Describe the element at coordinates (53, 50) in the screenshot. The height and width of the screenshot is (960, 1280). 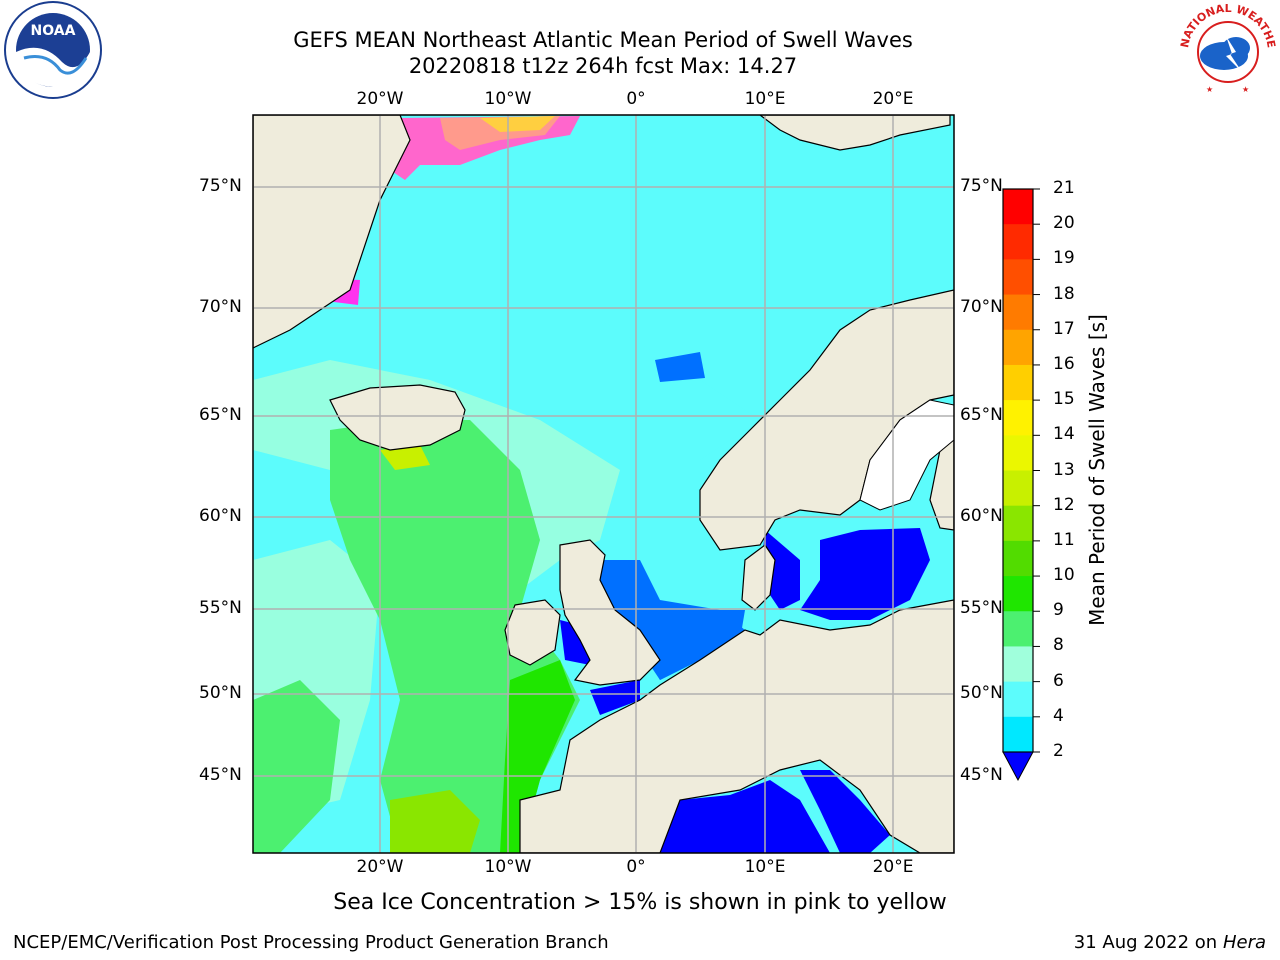
I see `noaa-logo: NOAA` at that location.